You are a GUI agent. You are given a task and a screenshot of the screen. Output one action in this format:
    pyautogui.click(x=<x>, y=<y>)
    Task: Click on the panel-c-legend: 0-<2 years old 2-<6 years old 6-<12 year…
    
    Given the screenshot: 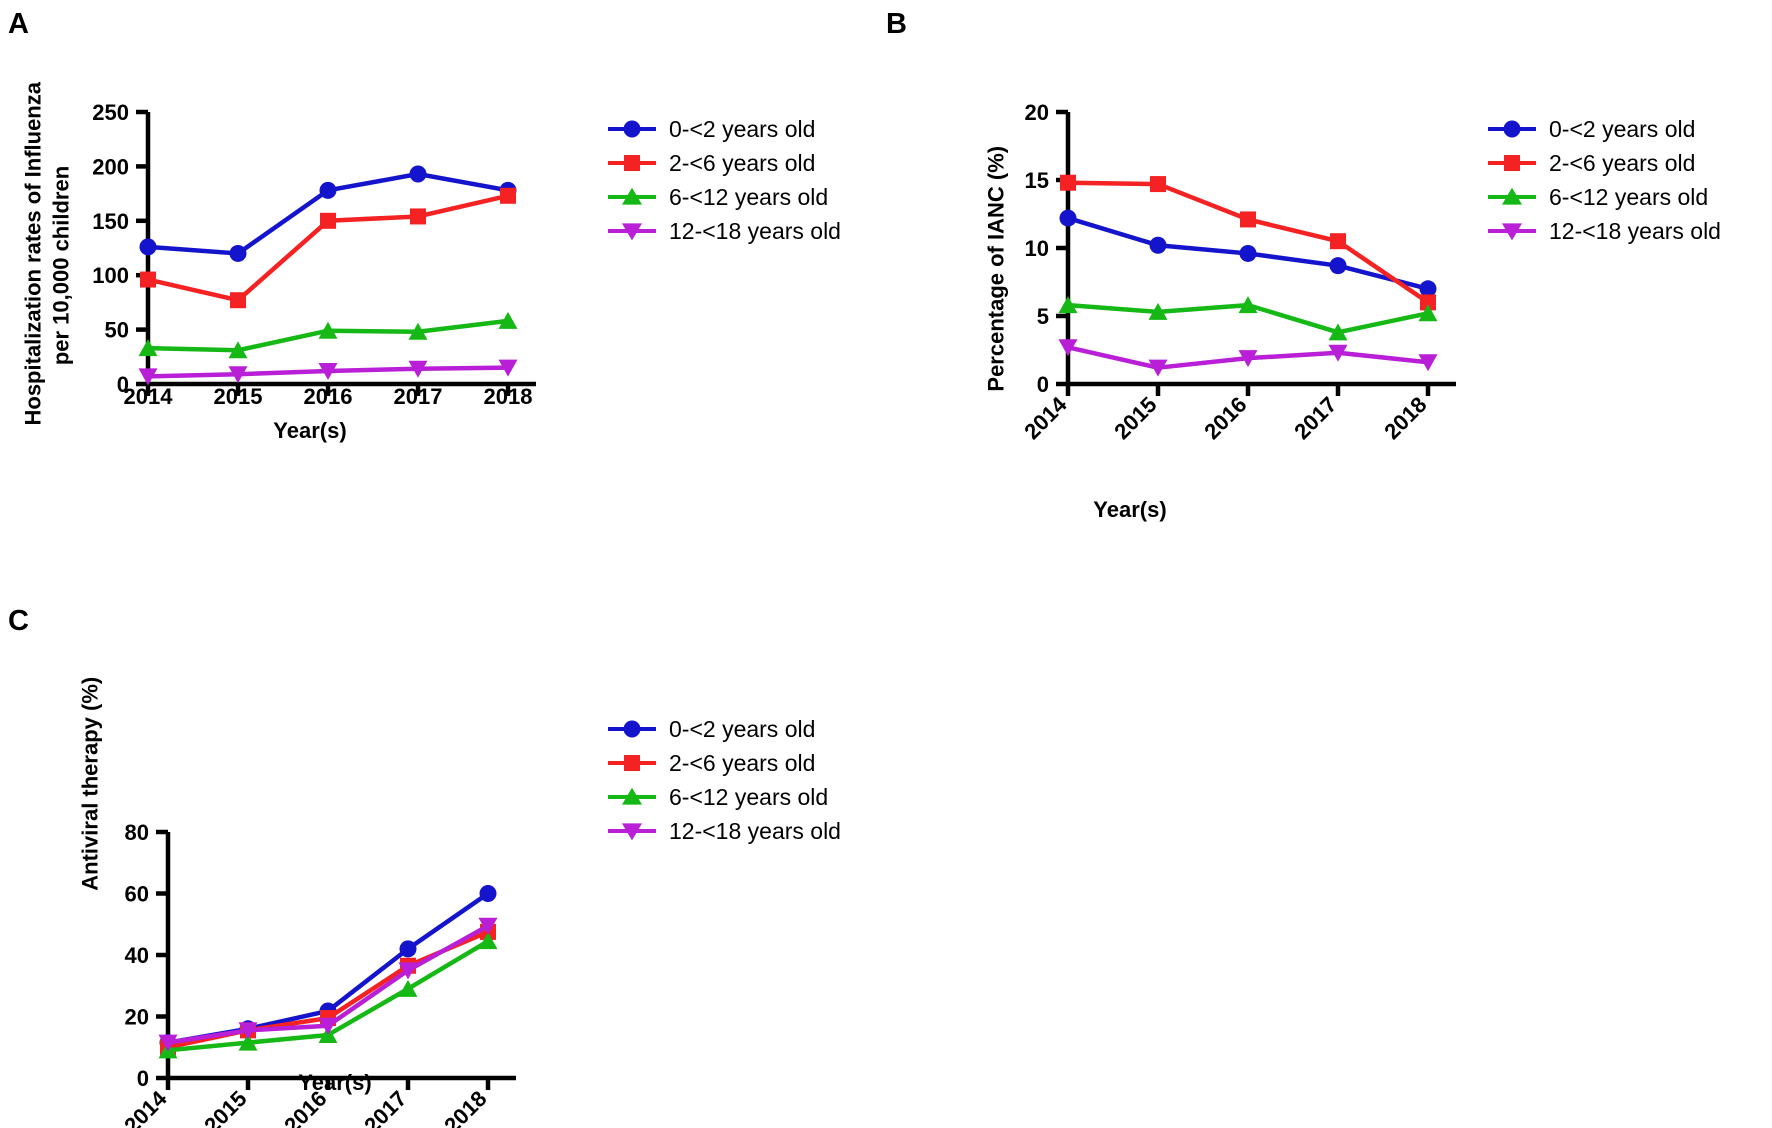 What is the action you would take?
    pyautogui.click(x=724, y=780)
    